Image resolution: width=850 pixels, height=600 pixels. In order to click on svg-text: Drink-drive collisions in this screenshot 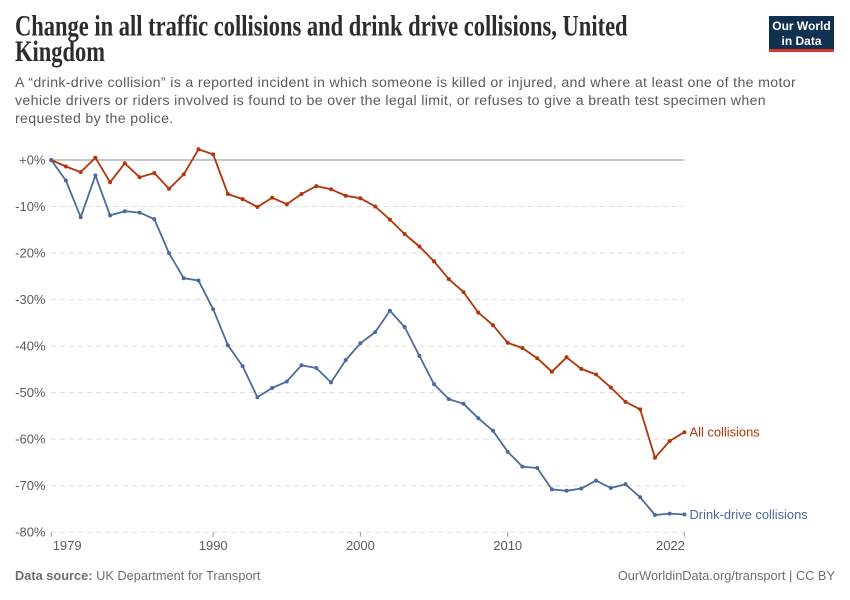, I will do `click(749, 514)`.